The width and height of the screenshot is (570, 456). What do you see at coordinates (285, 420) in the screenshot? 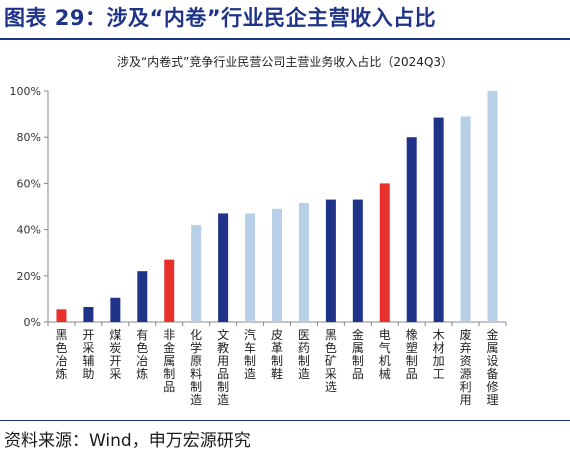
I see `source-rule` at bounding box center [285, 420].